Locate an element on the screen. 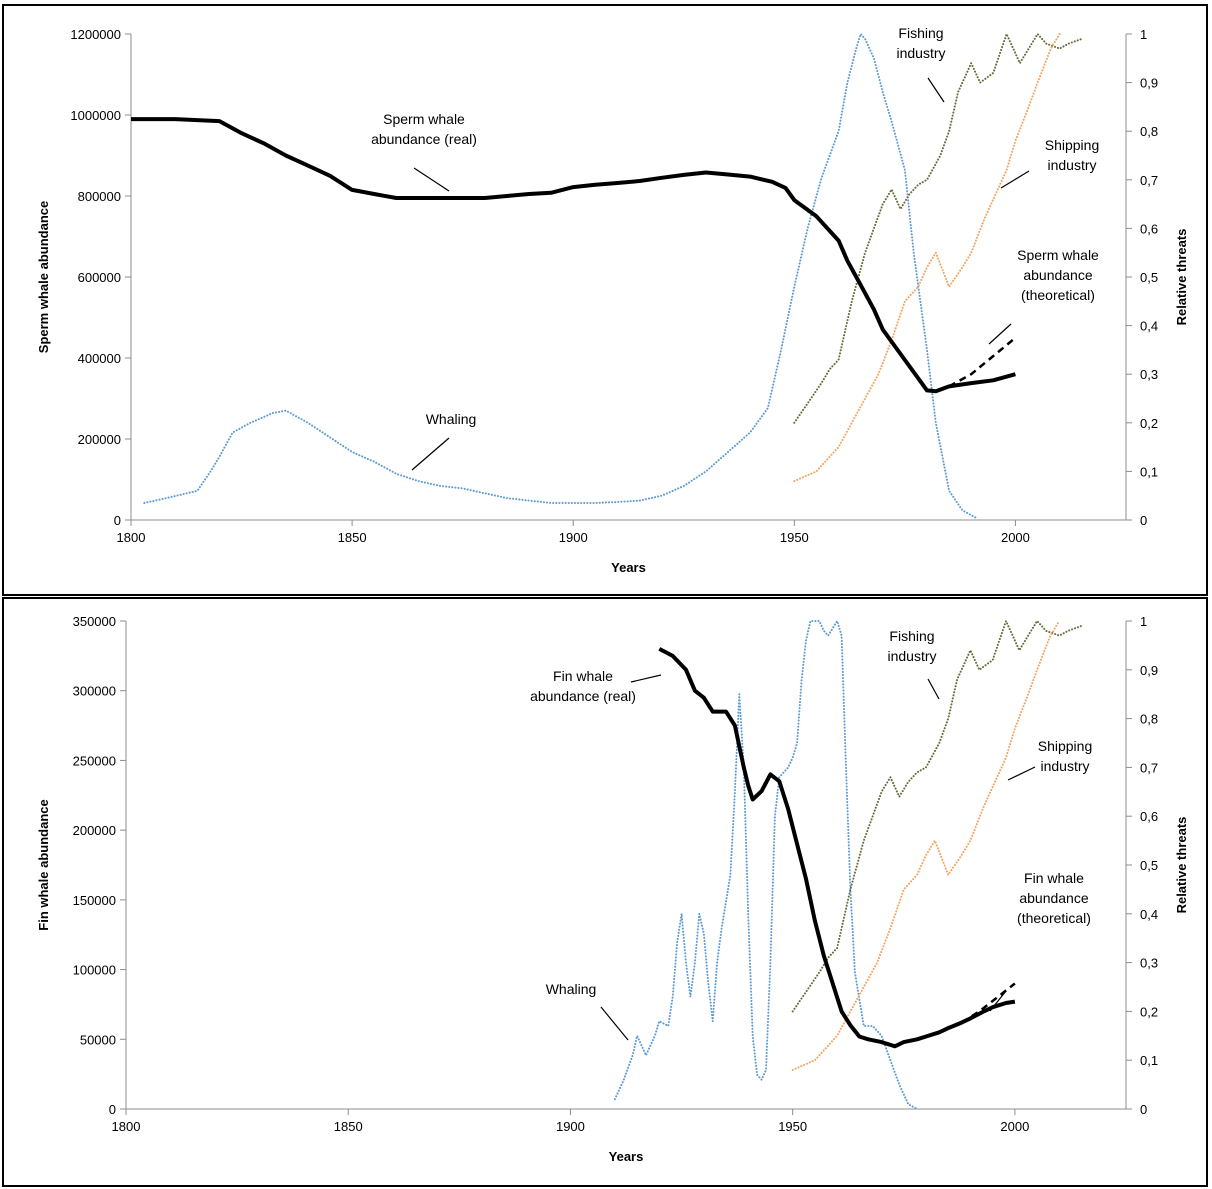 This screenshot has height=1189, width=1212. whaling-line is located at coordinates (766, 865).